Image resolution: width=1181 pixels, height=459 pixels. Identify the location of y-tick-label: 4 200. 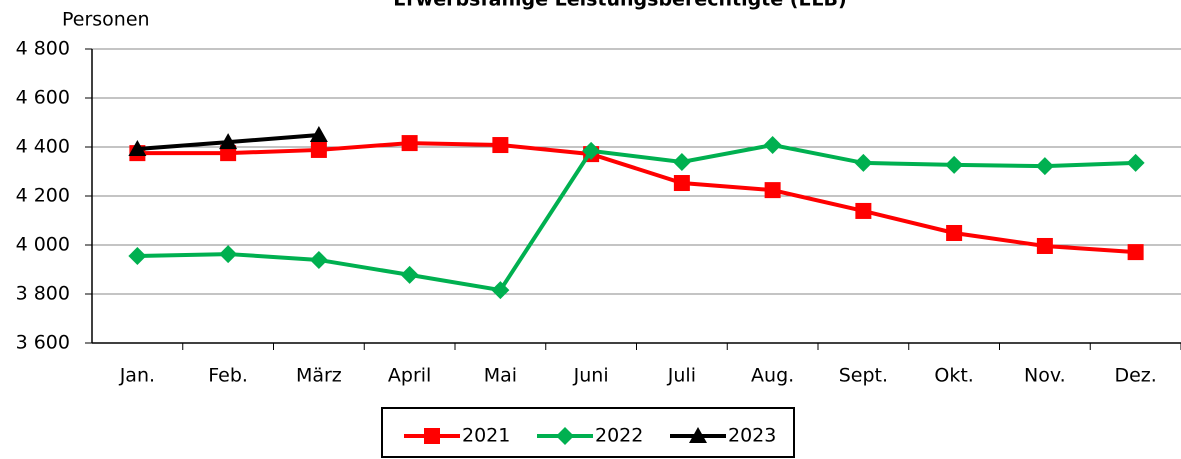
(43, 196).